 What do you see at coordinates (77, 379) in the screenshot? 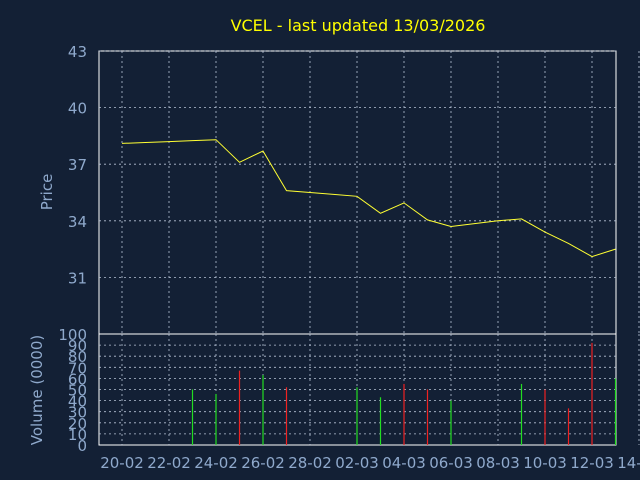
I see `volume-tick-label: 60` at bounding box center [77, 379].